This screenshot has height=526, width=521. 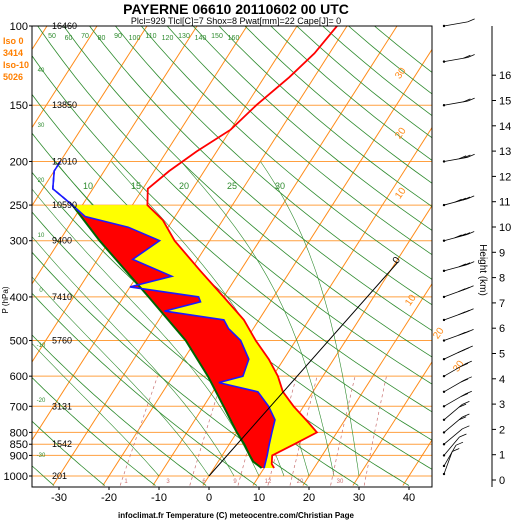 What do you see at coordinates (85, 36) in the screenshot?
I see `skewed-isotherm-label: 70` at bounding box center [85, 36].